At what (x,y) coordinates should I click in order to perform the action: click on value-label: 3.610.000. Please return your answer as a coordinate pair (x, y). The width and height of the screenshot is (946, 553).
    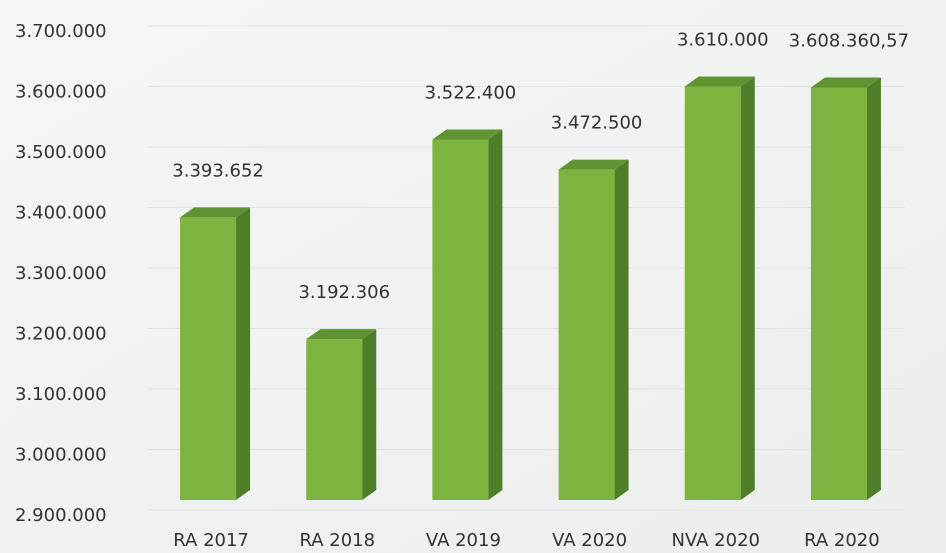
    Looking at the image, I should click on (723, 39).